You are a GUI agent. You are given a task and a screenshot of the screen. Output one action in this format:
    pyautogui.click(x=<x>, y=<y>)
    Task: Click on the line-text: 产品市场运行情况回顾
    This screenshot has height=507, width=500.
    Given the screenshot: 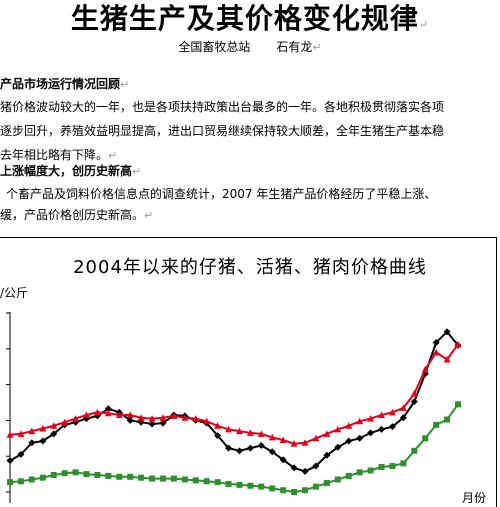 What is the action you would take?
    pyautogui.click(x=60, y=84)
    